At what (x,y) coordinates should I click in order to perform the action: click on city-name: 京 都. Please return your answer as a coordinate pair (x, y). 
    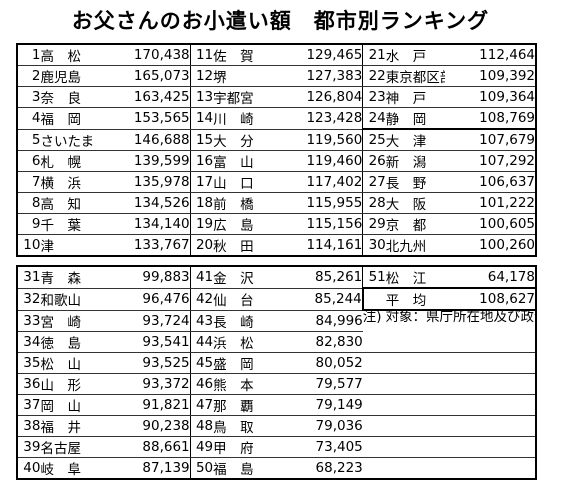
    Looking at the image, I should click on (415, 224).